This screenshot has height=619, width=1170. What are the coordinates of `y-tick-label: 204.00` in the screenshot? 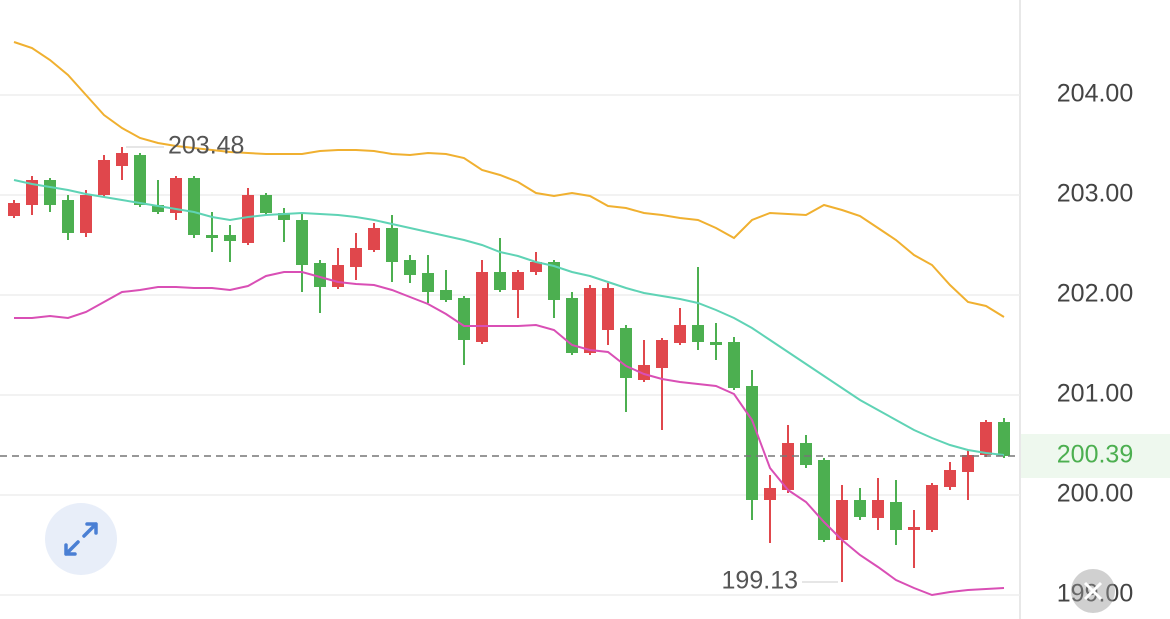 It's located at (1095, 94).